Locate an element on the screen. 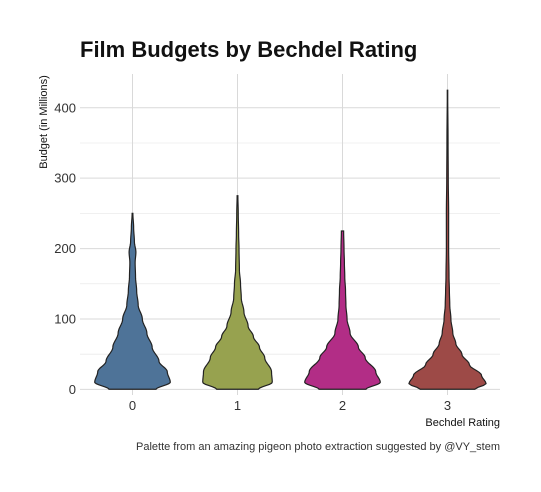  x-axis-title: Bechdel Rating is located at coordinates (462, 423).